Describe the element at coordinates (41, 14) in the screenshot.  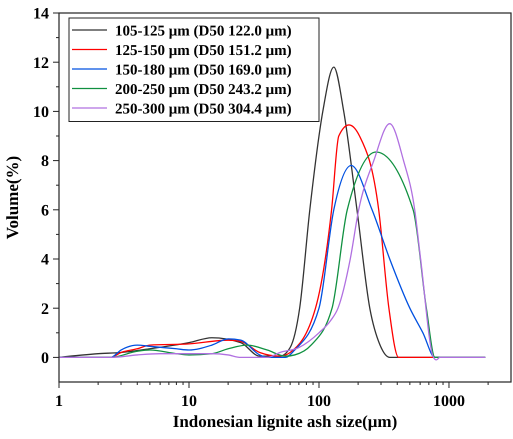
I see `y-tick-label: 14` at that location.